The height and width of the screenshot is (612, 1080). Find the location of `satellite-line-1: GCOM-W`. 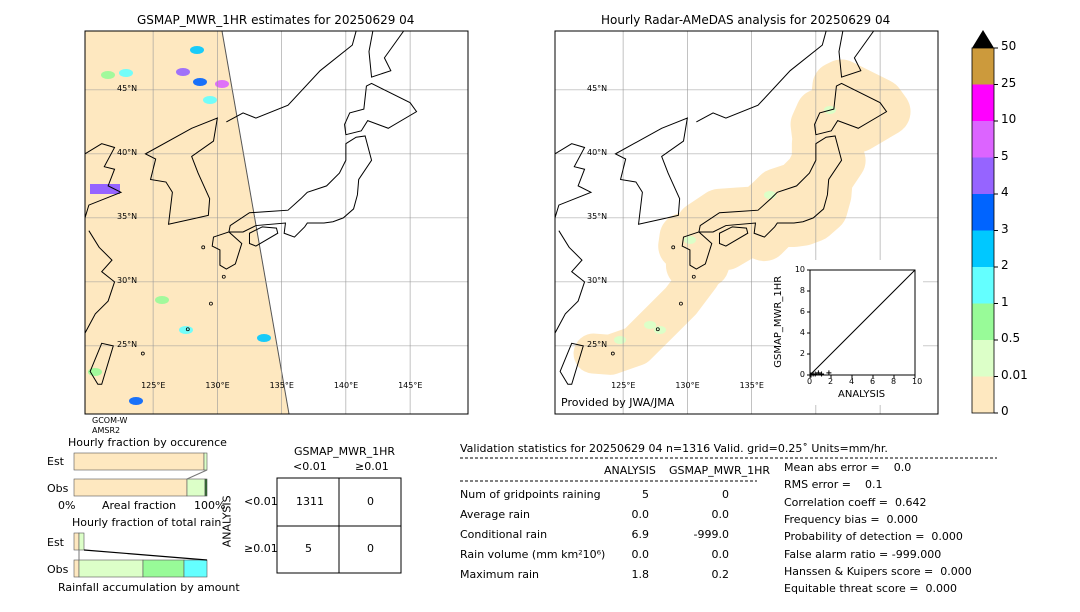

satellite-line-1: GCOM-W is located at coordinates (110, 420).